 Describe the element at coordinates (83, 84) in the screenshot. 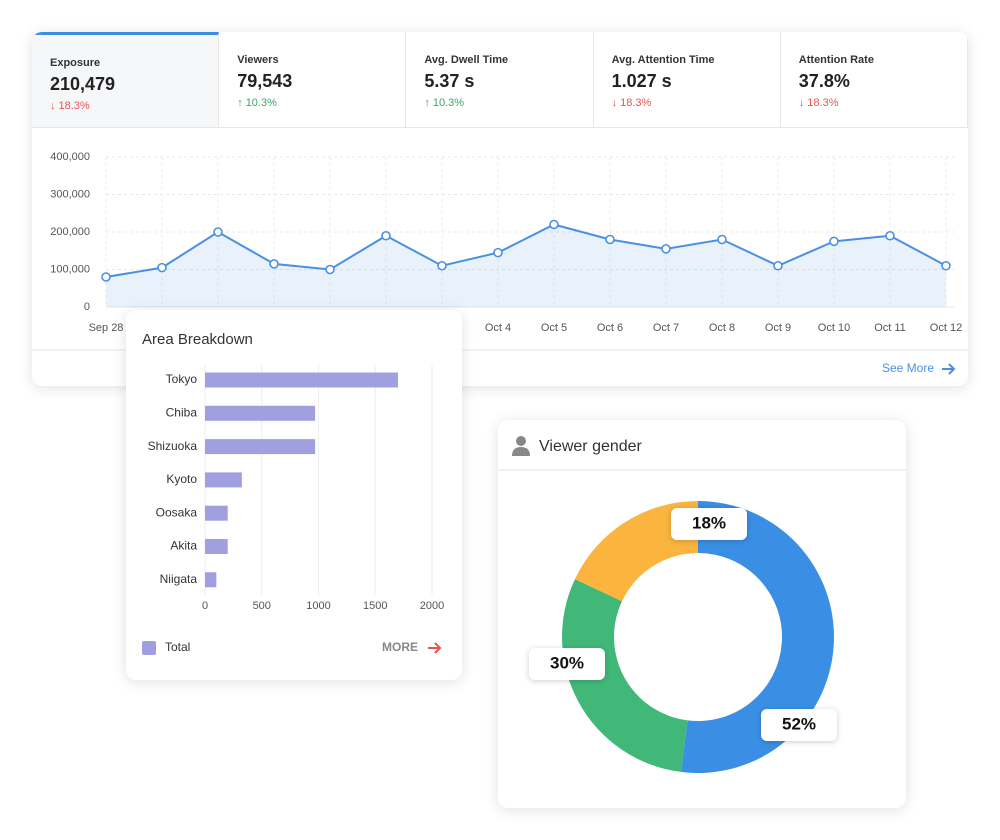

I see `kpi-value: 210,479` at that location.